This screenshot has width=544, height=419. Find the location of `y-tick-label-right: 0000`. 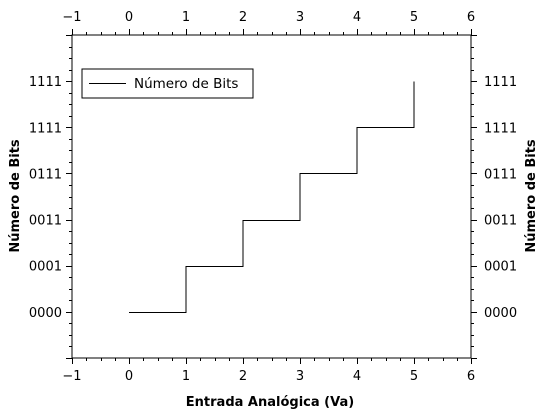

y-tick-label-right: 0000 is located at coordinates (500, 313).